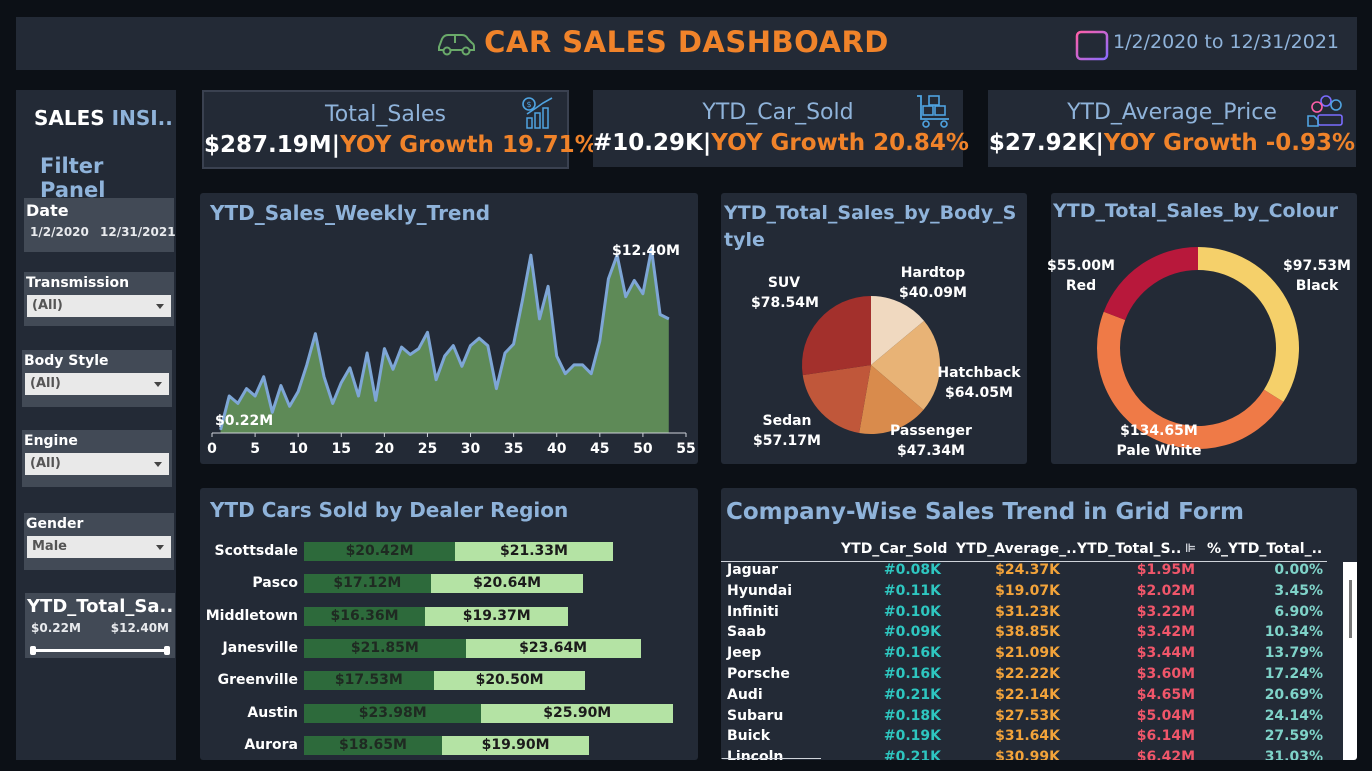 The image size is (1372, 771). What do you see at coordinates (99, 547) in the screenshot?
I see `gender-select: Male` at bounding box center [99, 547].